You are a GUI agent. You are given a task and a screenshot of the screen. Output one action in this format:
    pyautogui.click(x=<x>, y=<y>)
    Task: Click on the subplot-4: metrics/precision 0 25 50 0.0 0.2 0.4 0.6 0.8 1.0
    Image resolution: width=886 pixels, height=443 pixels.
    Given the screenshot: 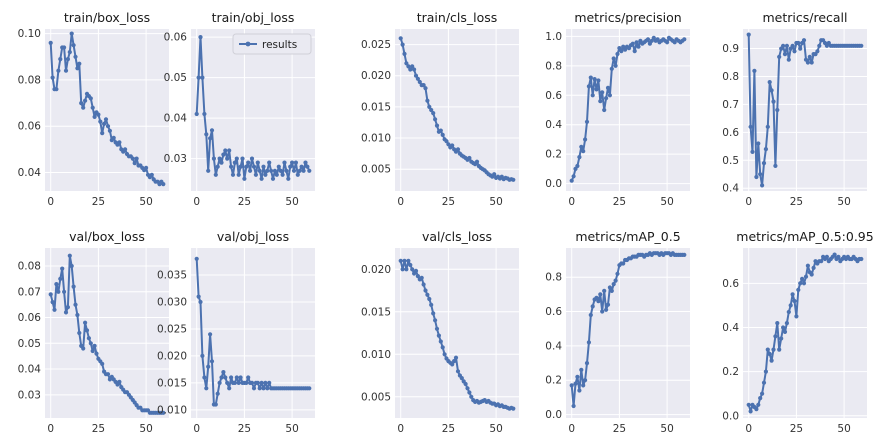 What is the action you would take?
    pyautogui.click(x=617, y=109)
    